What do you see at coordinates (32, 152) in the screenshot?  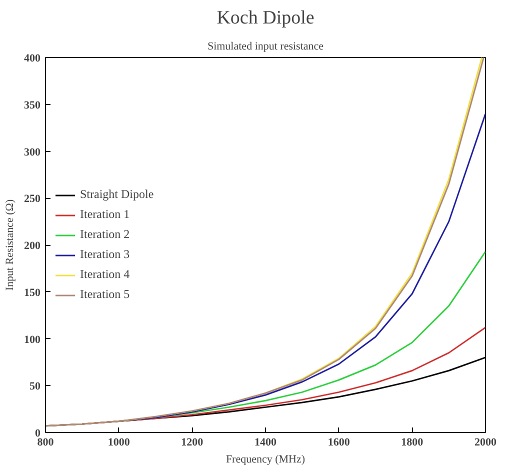 I see `y-tick-label: 300` at bounding box center [32, 152].